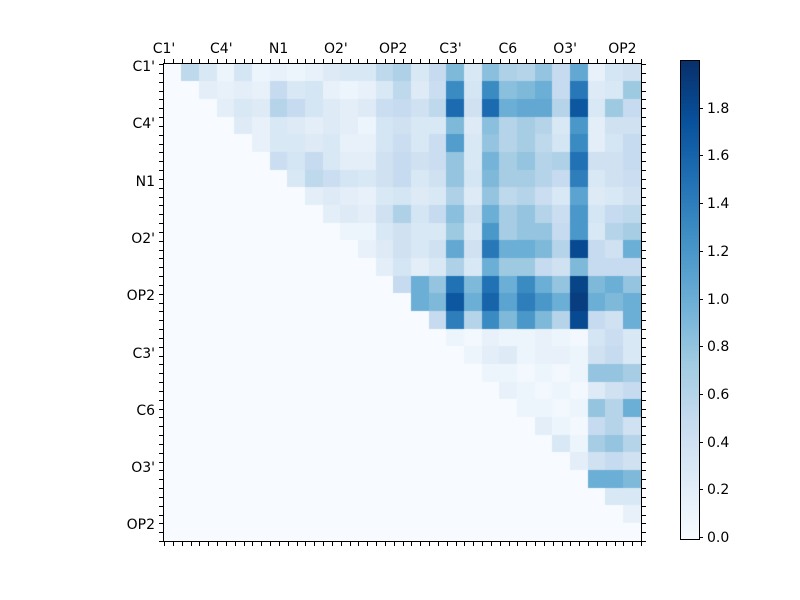 Image resolution: width=800 pixels, height=600 pixels. What do you see at coordinates (278, 49) in the screenshot?
I see `x-tick-label: N1` at bounding box center [278, 49].